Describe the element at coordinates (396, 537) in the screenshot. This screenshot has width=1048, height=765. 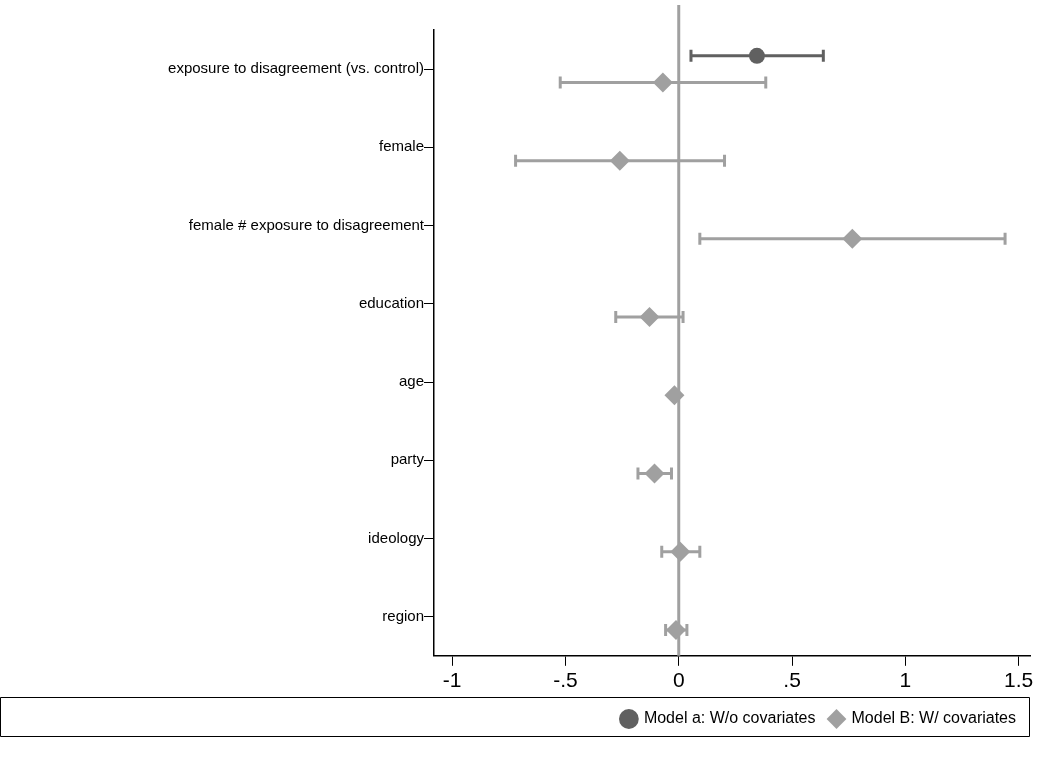
I see `y-tick-label: ideology` at that location.